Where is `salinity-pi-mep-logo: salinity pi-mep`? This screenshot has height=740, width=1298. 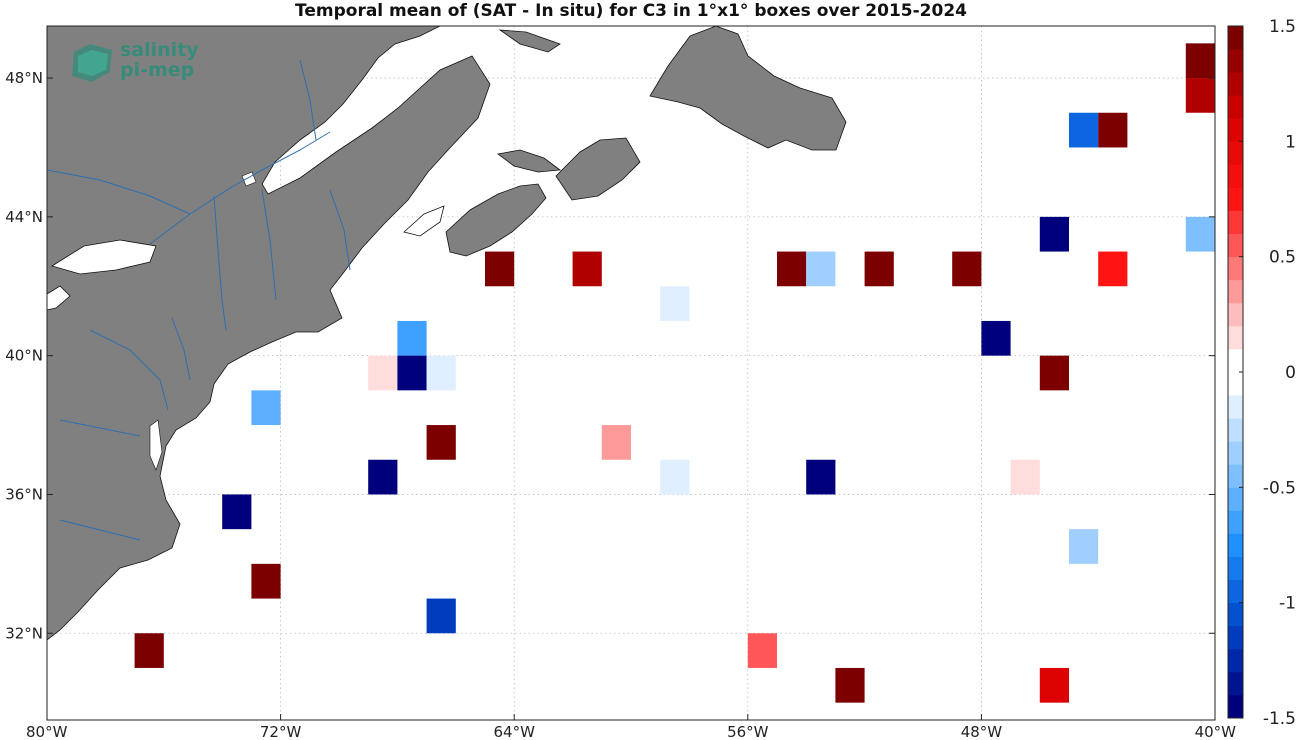
salinity-pi-mep-logo: salinity pi-mep is located at coordinates (140, 63).